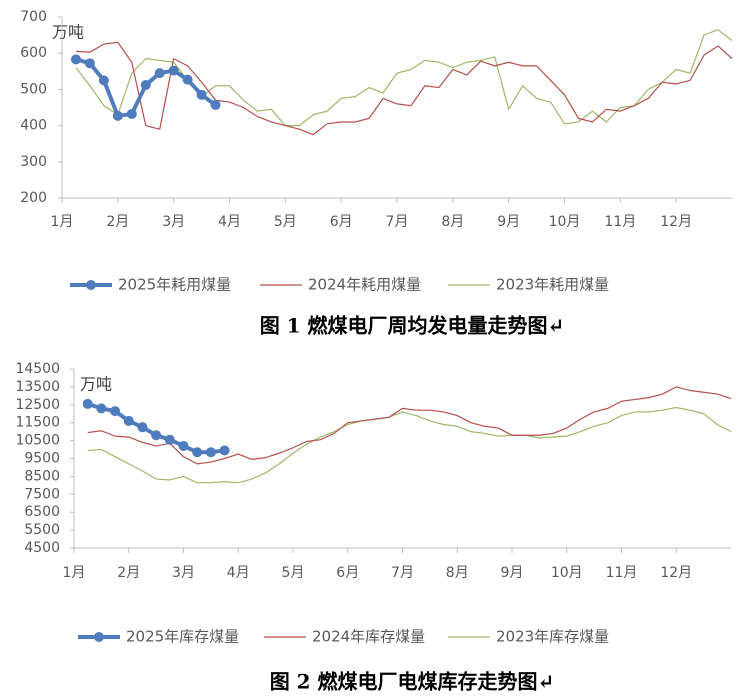 The image size is (741, 700). What do you see at coordinates (552, 637) in the screenshot?
I see `legend-label: 2023年库存煤量` at bounding box center [552, 637].